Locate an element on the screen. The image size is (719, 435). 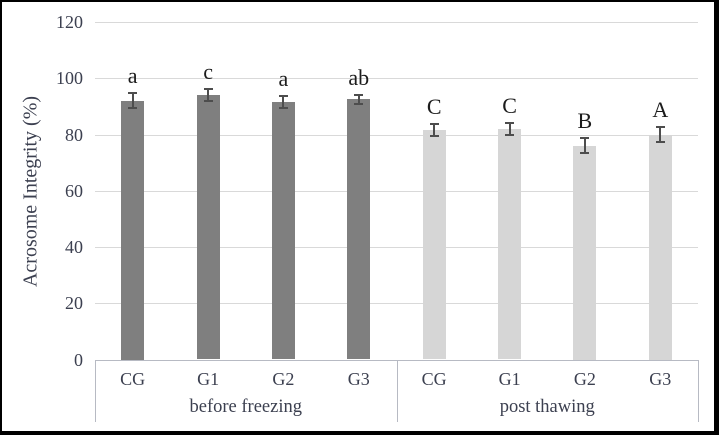
significance-letter: A is located at coordinates (660, 110).